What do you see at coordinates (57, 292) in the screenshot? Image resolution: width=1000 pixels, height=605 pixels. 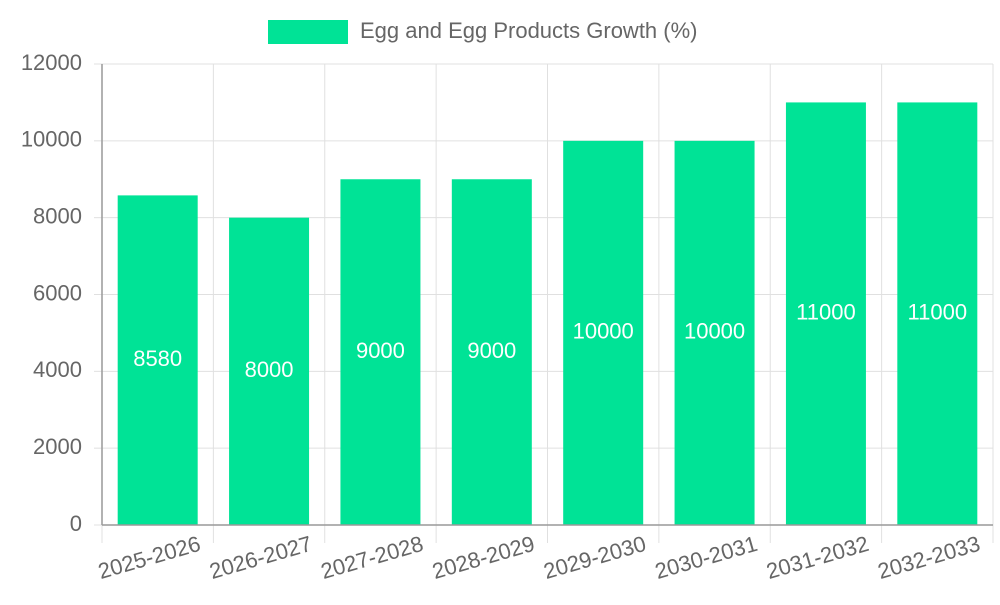 I see `y-tick-label: 6000` at bounding box center [57, 292].